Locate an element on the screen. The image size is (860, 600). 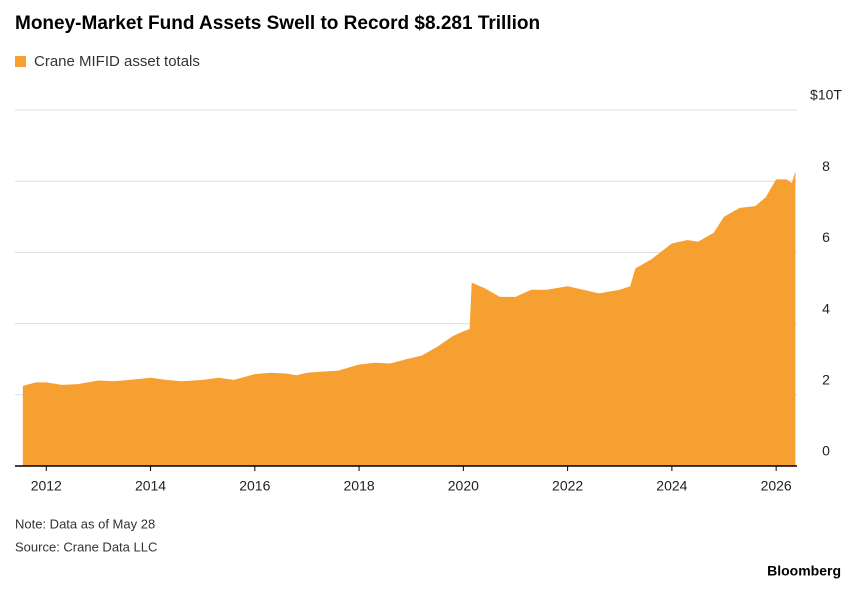
y-tick-label: 4 is located at coordinates (826, 308).